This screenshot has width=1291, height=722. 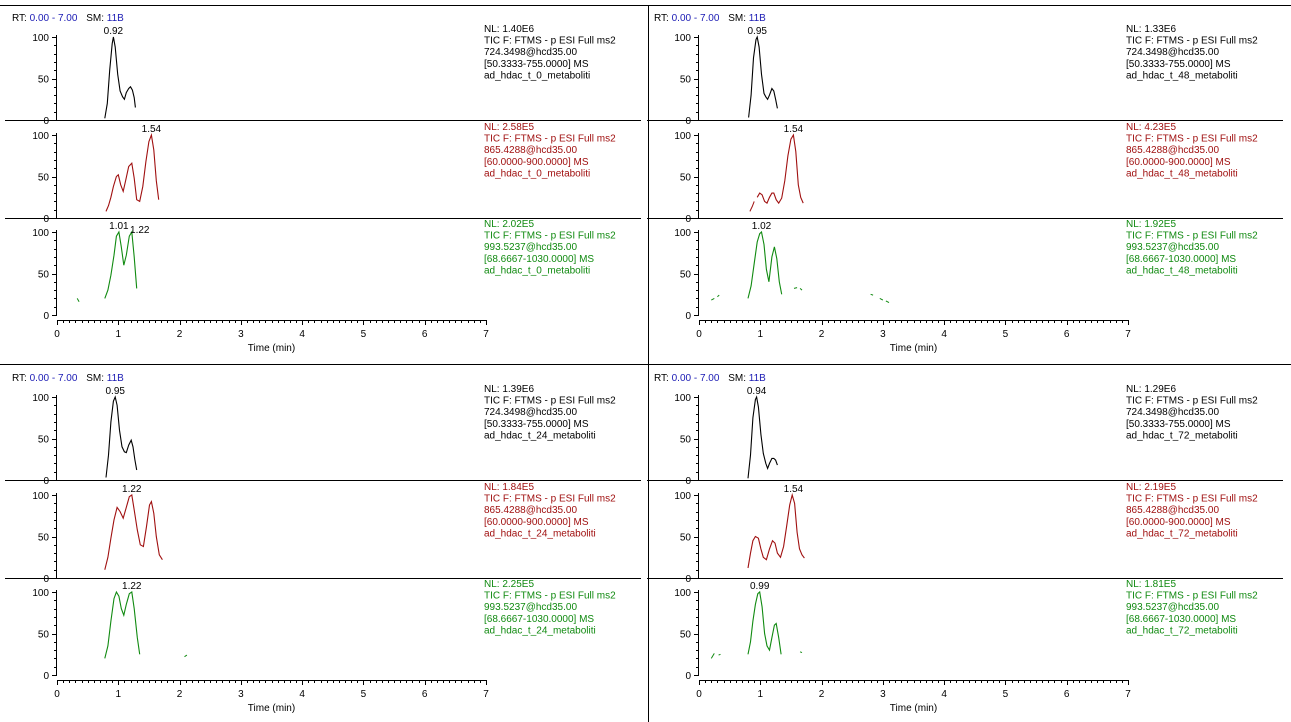 I want to click on peak-label: 1.02, so click(x=762, y=226).